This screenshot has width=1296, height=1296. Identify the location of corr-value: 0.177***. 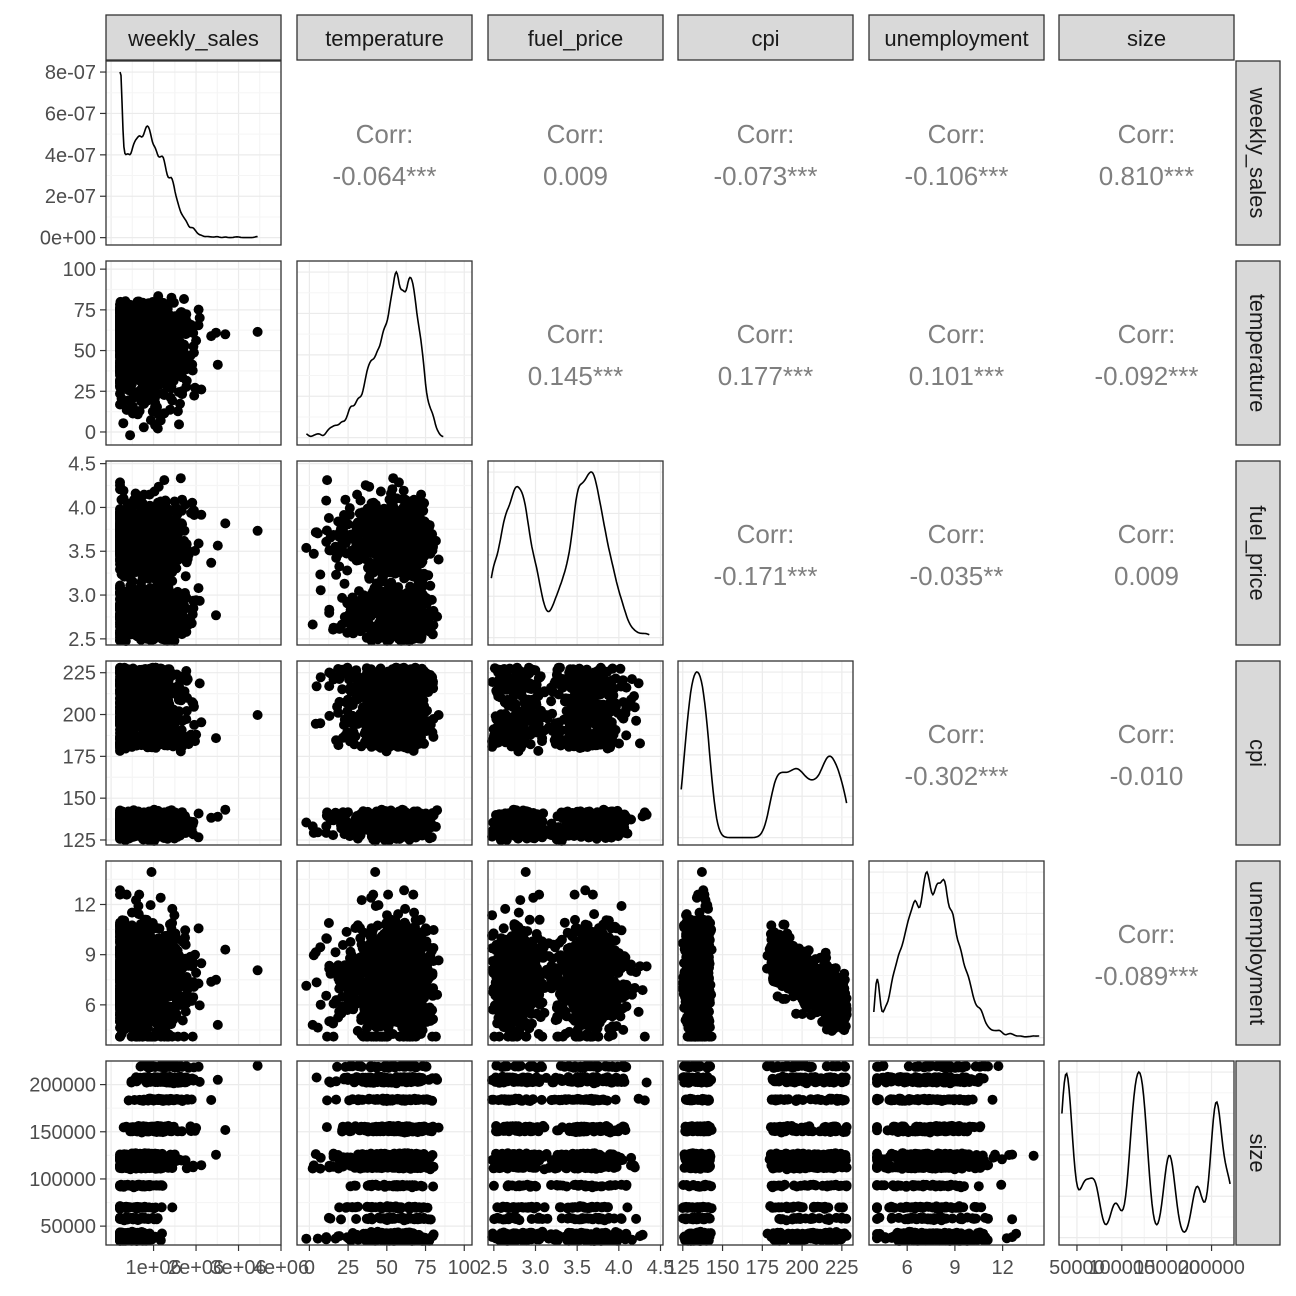
(765, 376).